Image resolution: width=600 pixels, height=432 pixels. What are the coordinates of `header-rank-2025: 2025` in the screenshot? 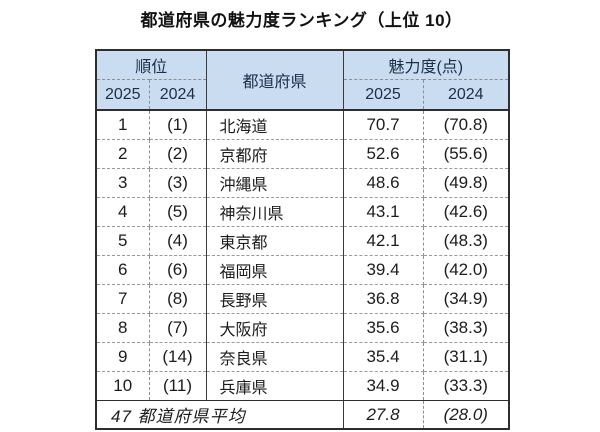 It's located at (123, 95).